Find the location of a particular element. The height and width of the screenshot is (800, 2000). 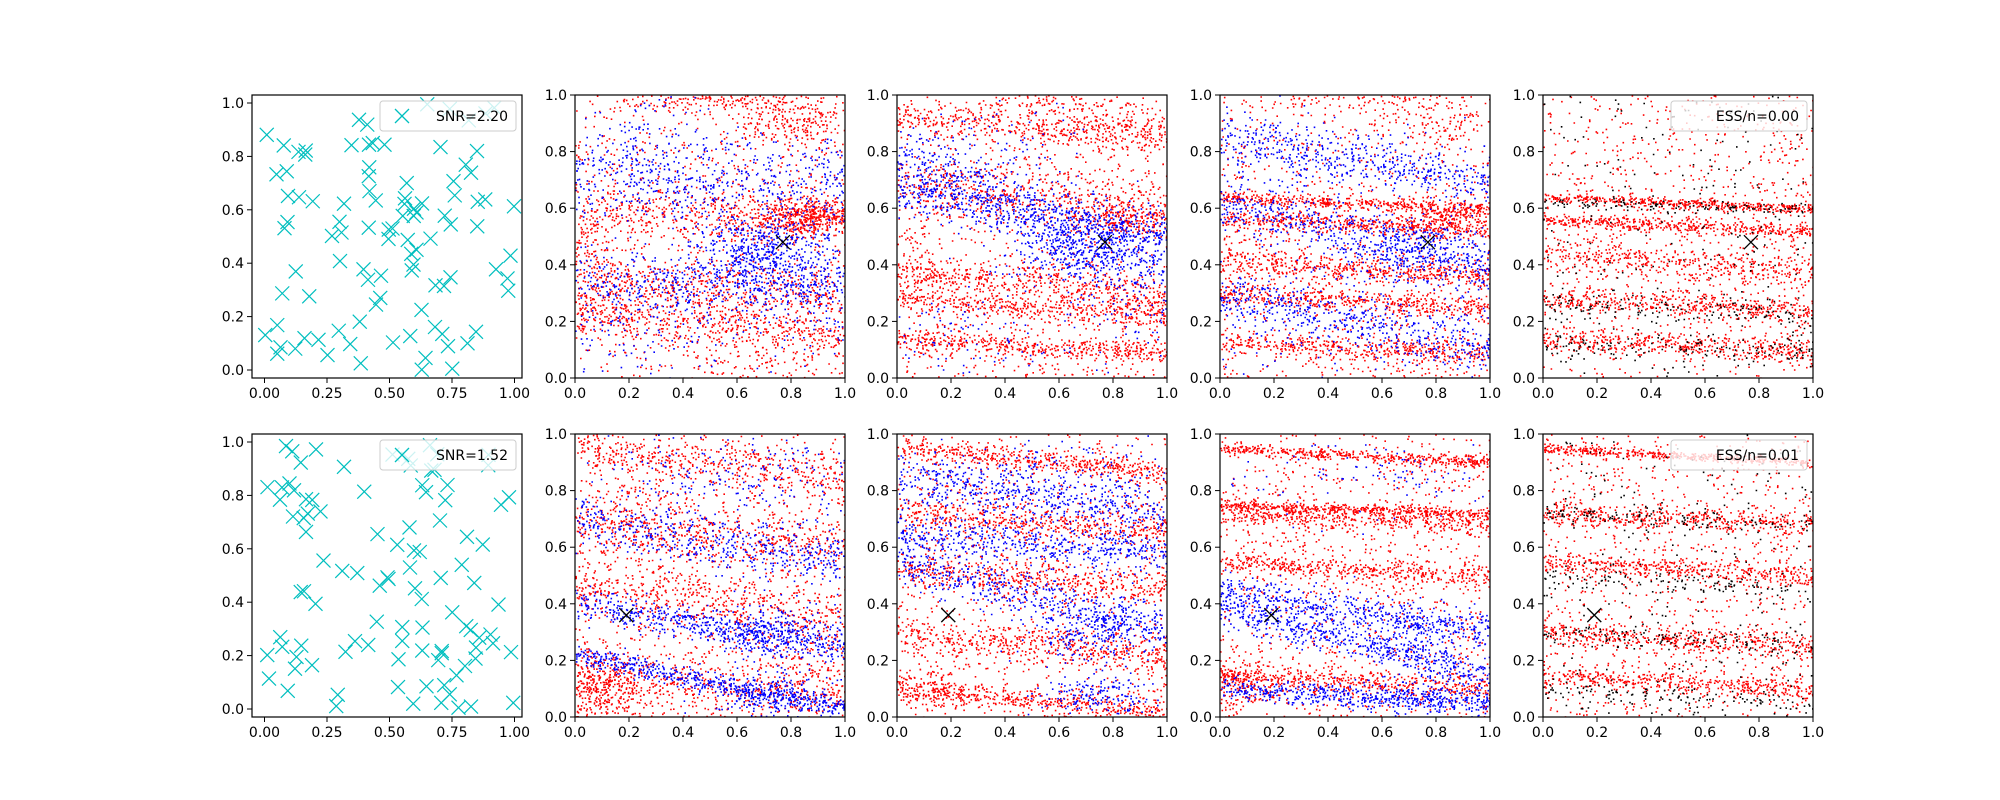

legend-label: SNR=2.20 is located at coordinates (472, 117).